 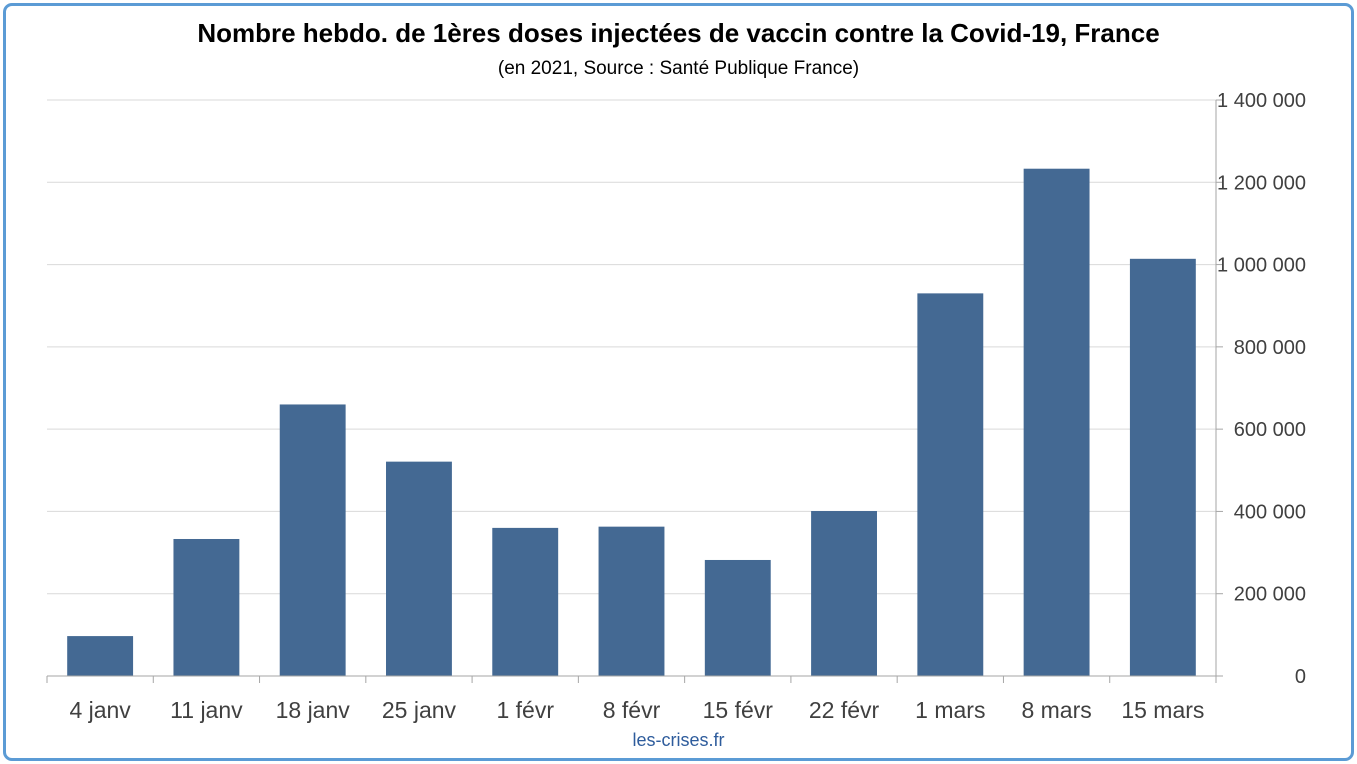 What do you see at coordinates (1270, 595) in the screenshot?
I see `y-tick-label: 200 000` at bounding box center [1270, 595].